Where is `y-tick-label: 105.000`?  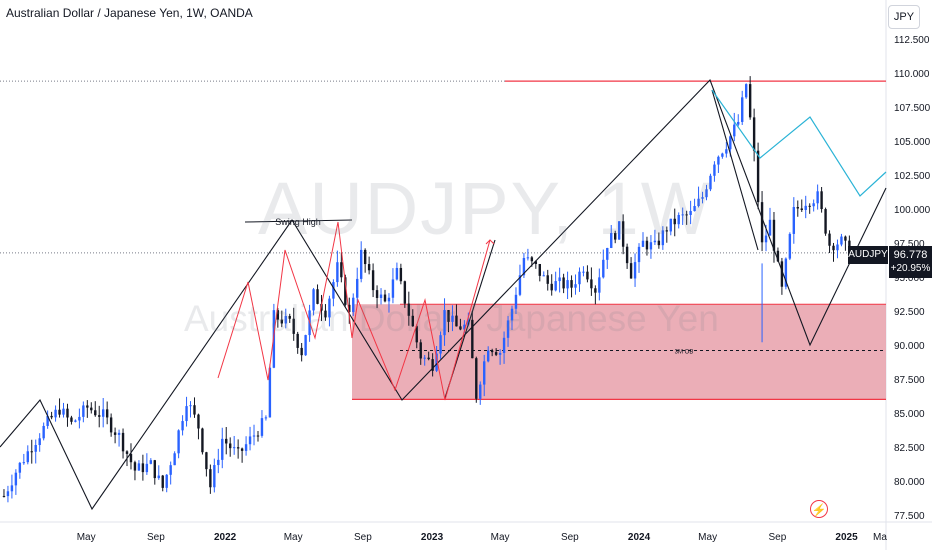 y-tick-label: 105.000 is located at coordinates (912, 142).